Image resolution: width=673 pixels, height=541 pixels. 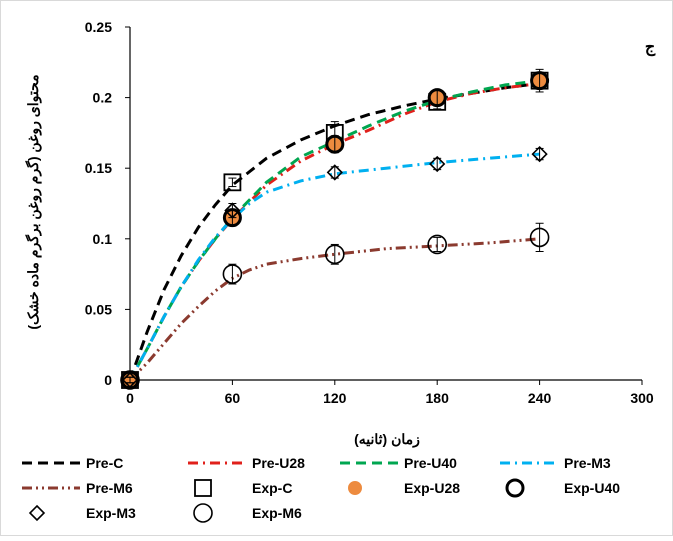 What do you see at coordinates (109, 488) in the screenshot?
I see `legend-label: Pre-M6` at bounding box center [109, 488].